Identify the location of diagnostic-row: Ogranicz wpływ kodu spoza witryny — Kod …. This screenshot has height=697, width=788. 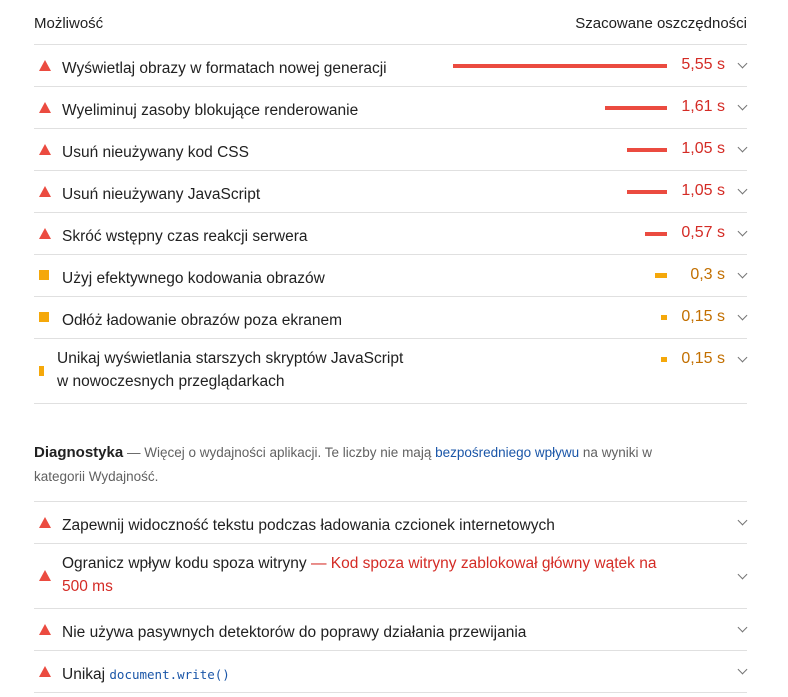
(391, 576).